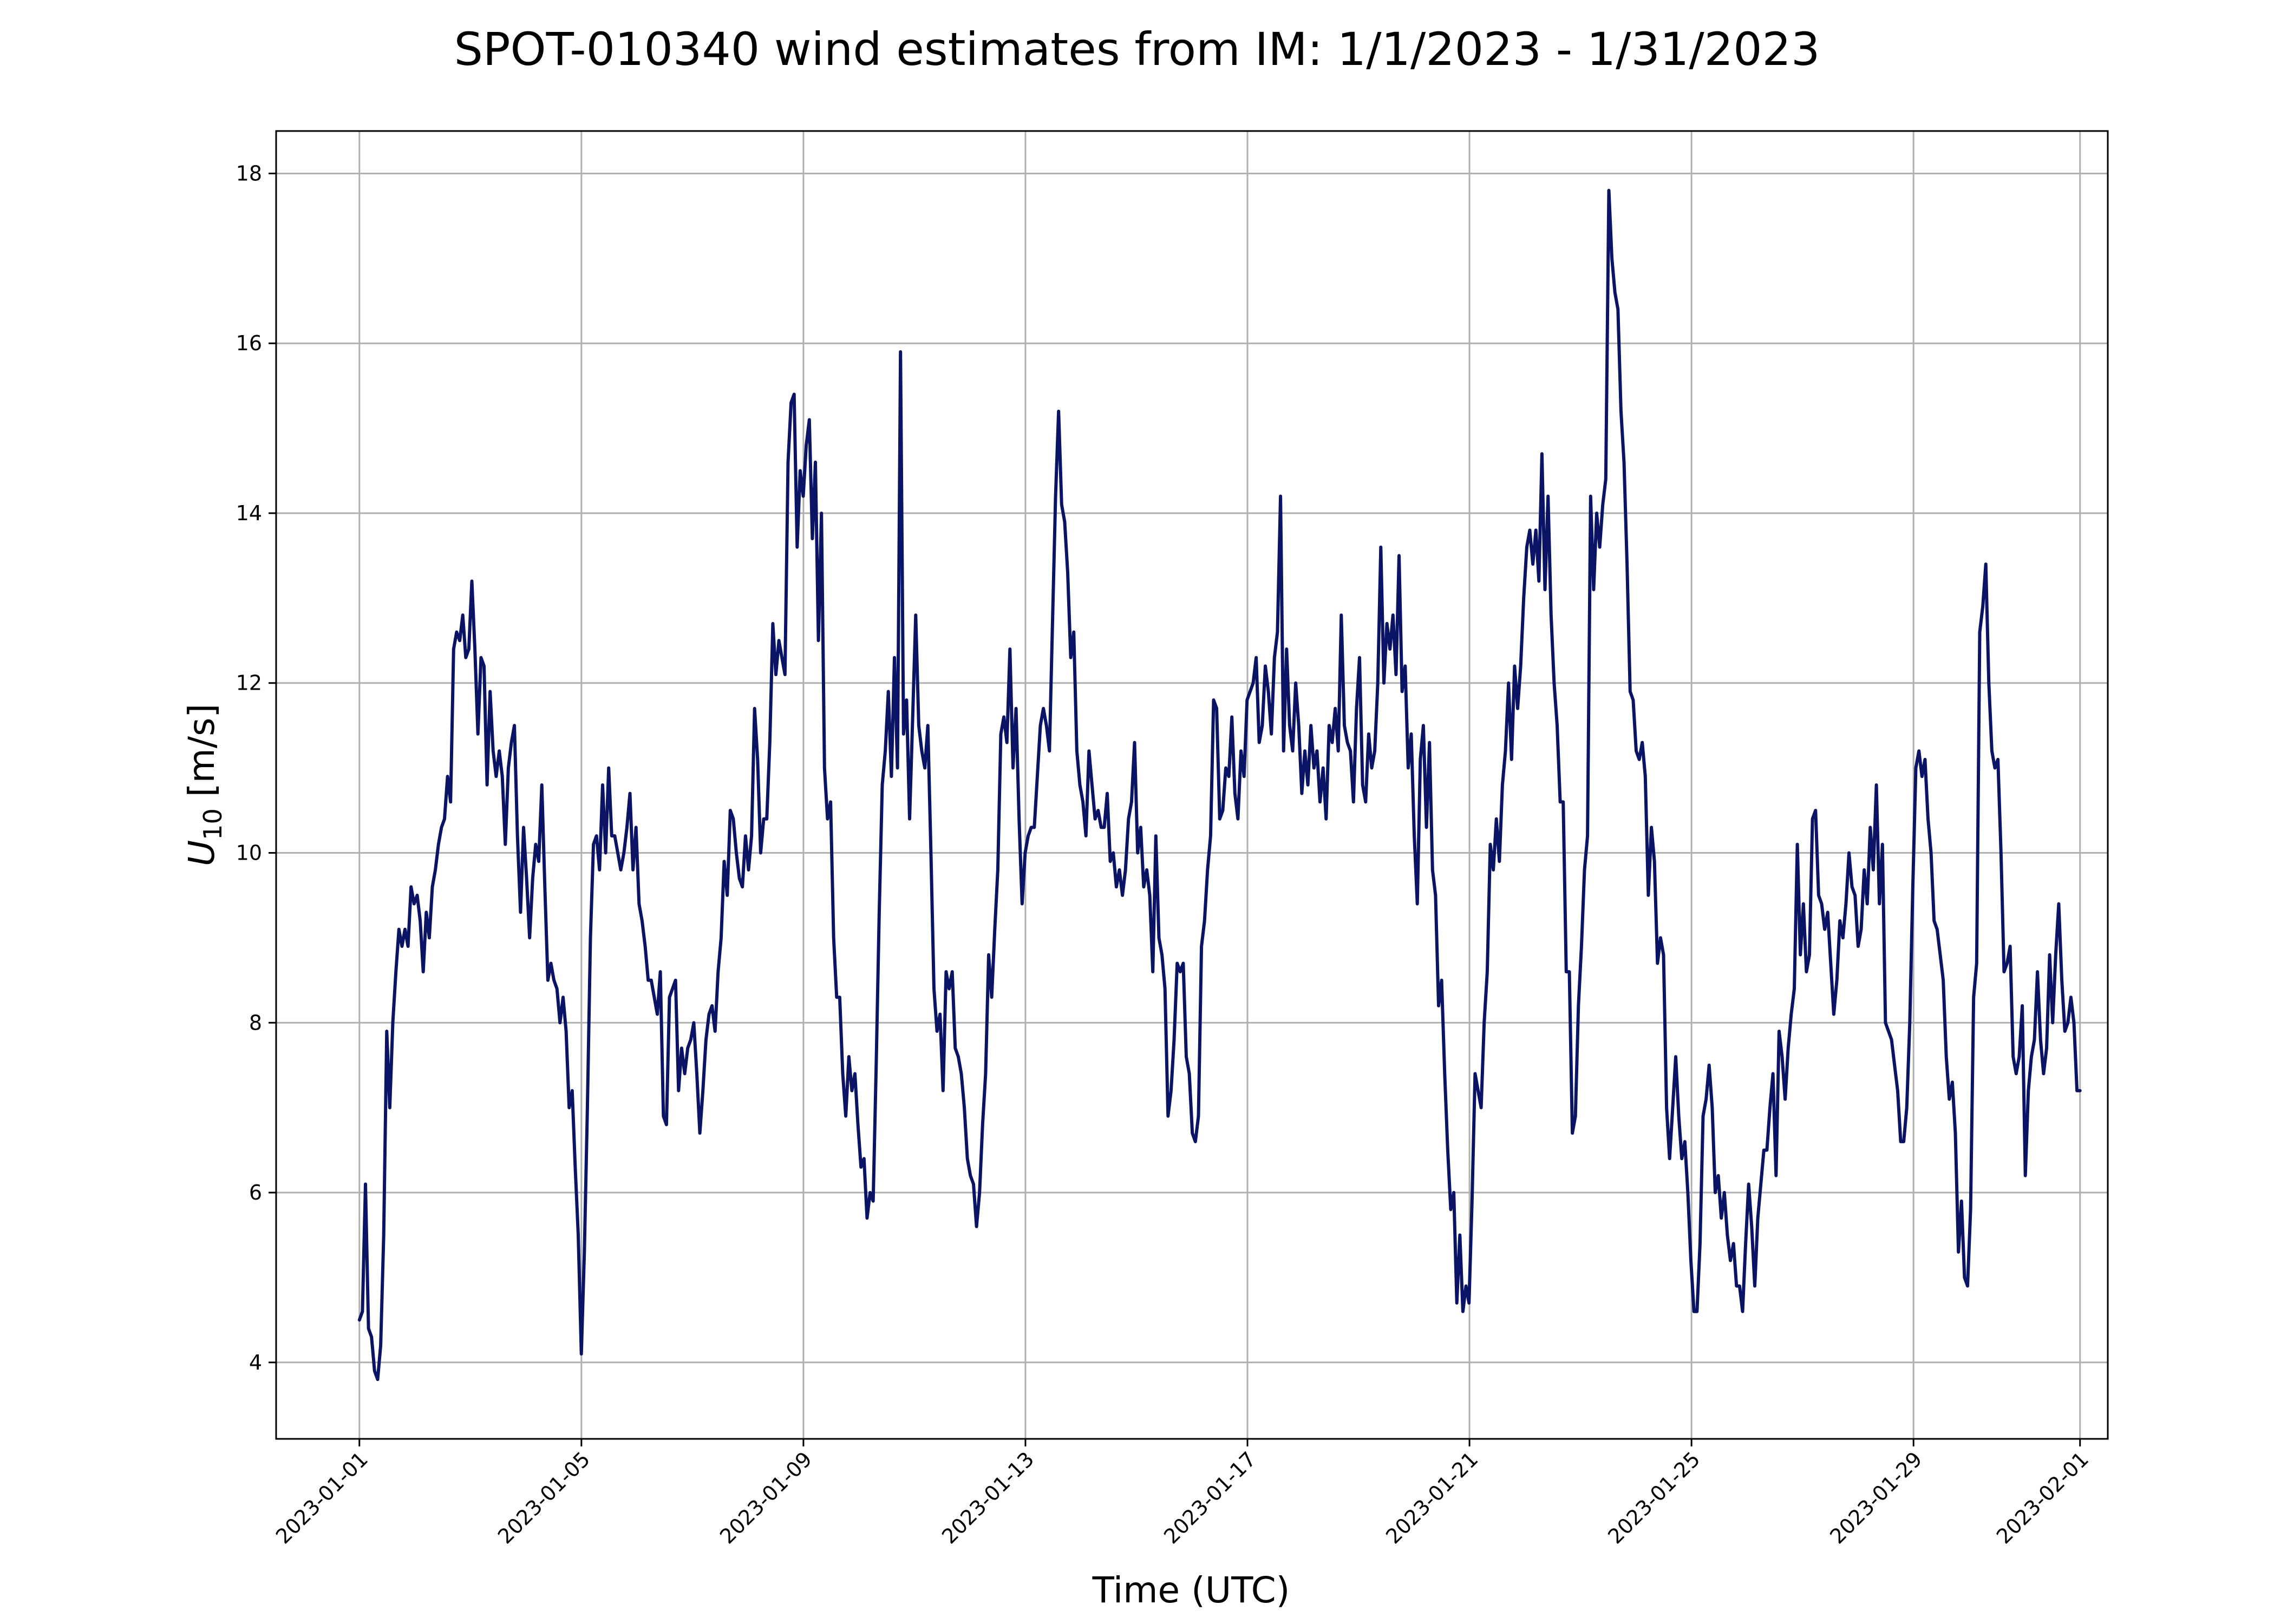 This screenshot has height=1624, width=2274. What do you see at coordinates (249, 853) in the screenshot?
I see `y-tick-label: 10` at bounding box center [249, 853].